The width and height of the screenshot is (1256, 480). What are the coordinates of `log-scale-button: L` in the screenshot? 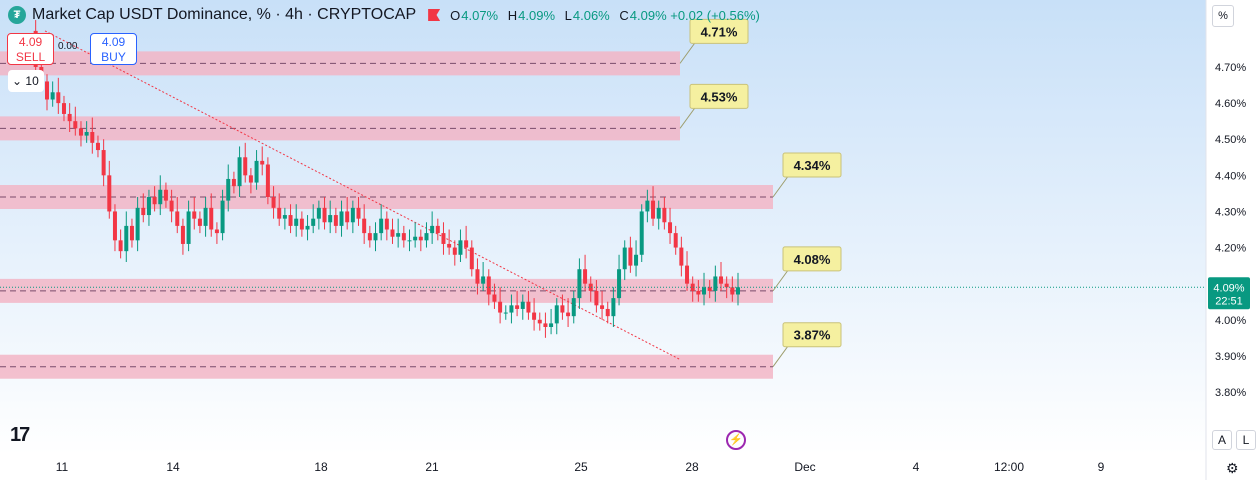 It's located at (1246, 440).